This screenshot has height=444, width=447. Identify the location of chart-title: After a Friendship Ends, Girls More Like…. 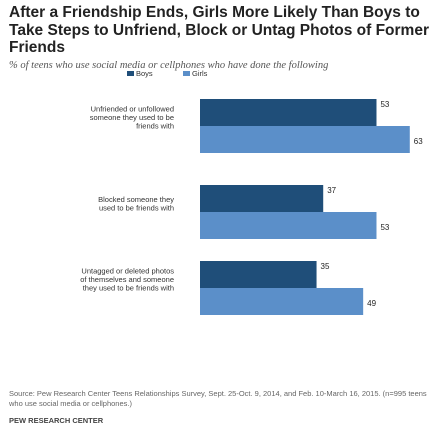
(219, 30).